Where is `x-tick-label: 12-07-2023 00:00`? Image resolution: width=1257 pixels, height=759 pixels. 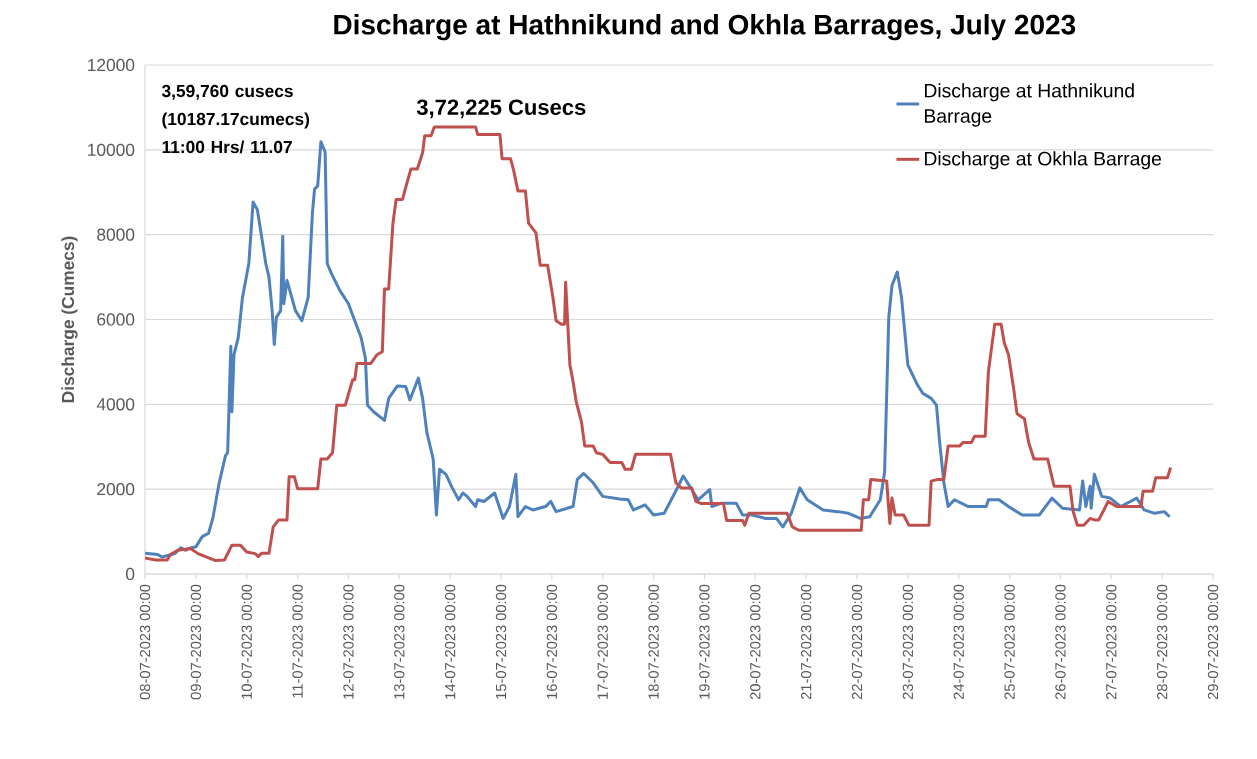
x-tick-label: 12-07-2023 00:00 is located at coordinates (348, 641).